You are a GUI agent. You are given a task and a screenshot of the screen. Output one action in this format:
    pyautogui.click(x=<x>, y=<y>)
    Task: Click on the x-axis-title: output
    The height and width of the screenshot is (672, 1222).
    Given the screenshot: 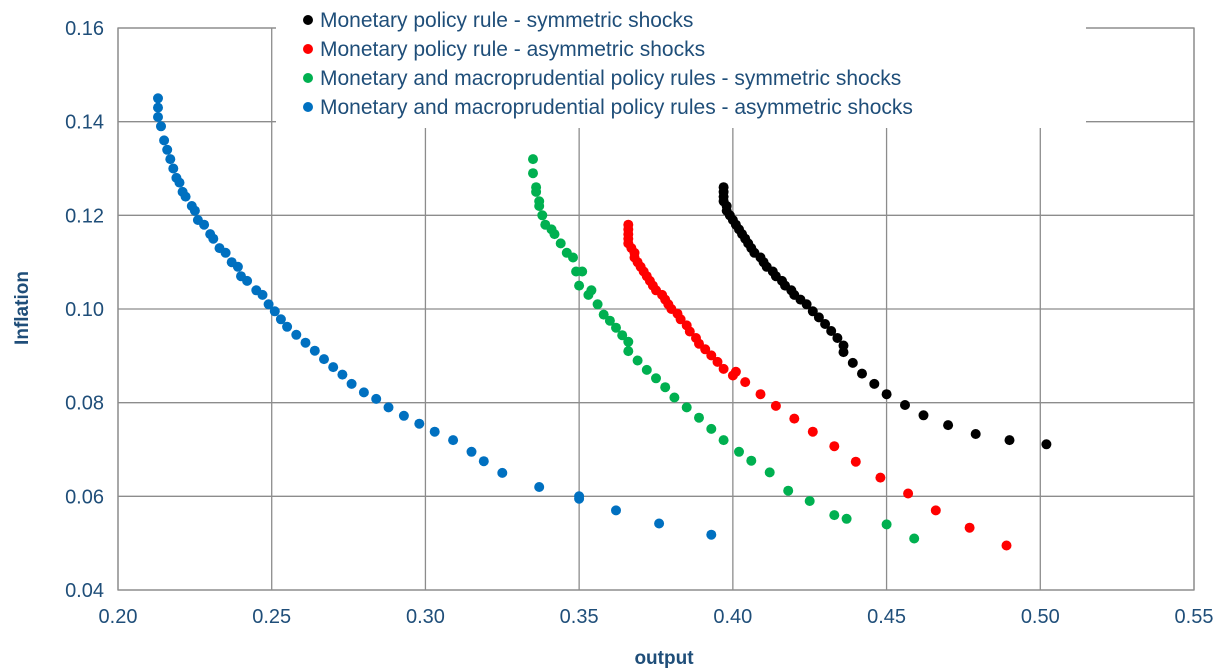 What is the action you would take?
    pyautogui.click(x=664, y=658)
    